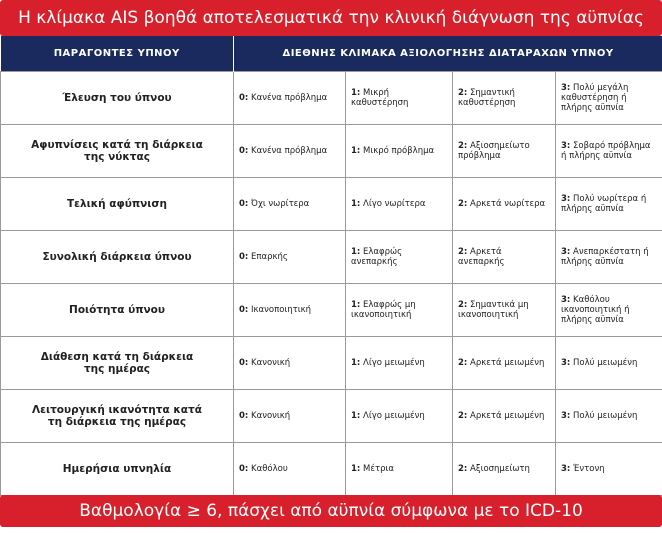  I want to click on option-cell: 2: Αξιοσημείωτο πρόβλημα, so click(504, 151).